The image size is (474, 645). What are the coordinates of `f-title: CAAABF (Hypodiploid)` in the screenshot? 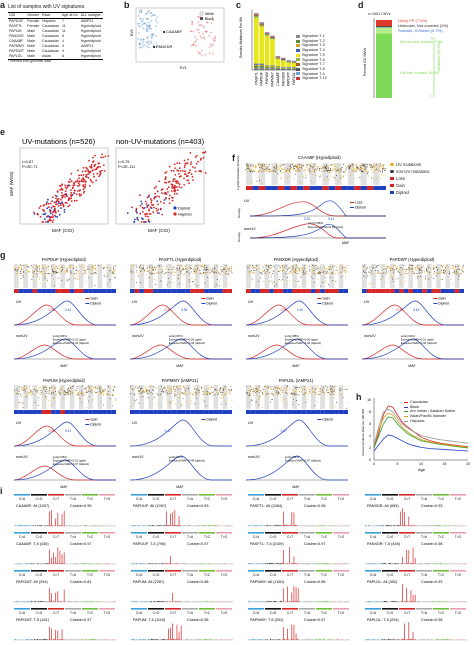 It's located at (319, 157).